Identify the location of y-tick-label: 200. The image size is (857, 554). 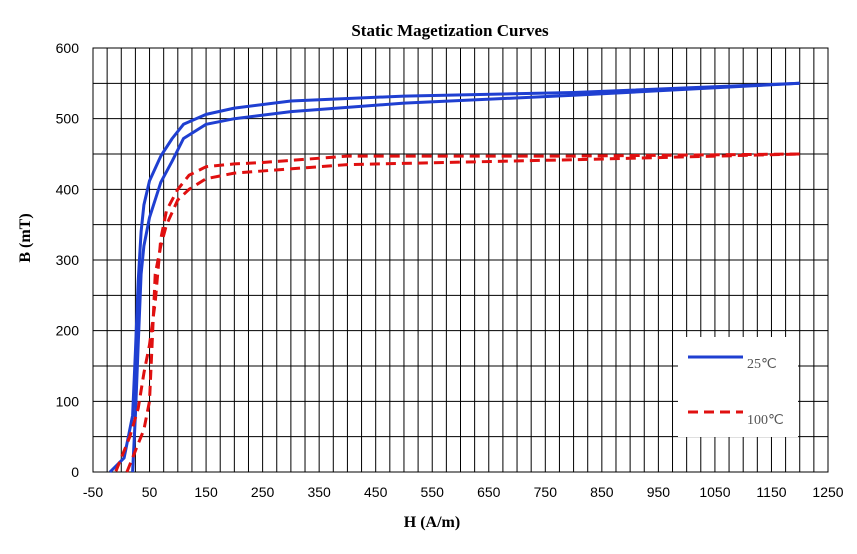
(68, 331).